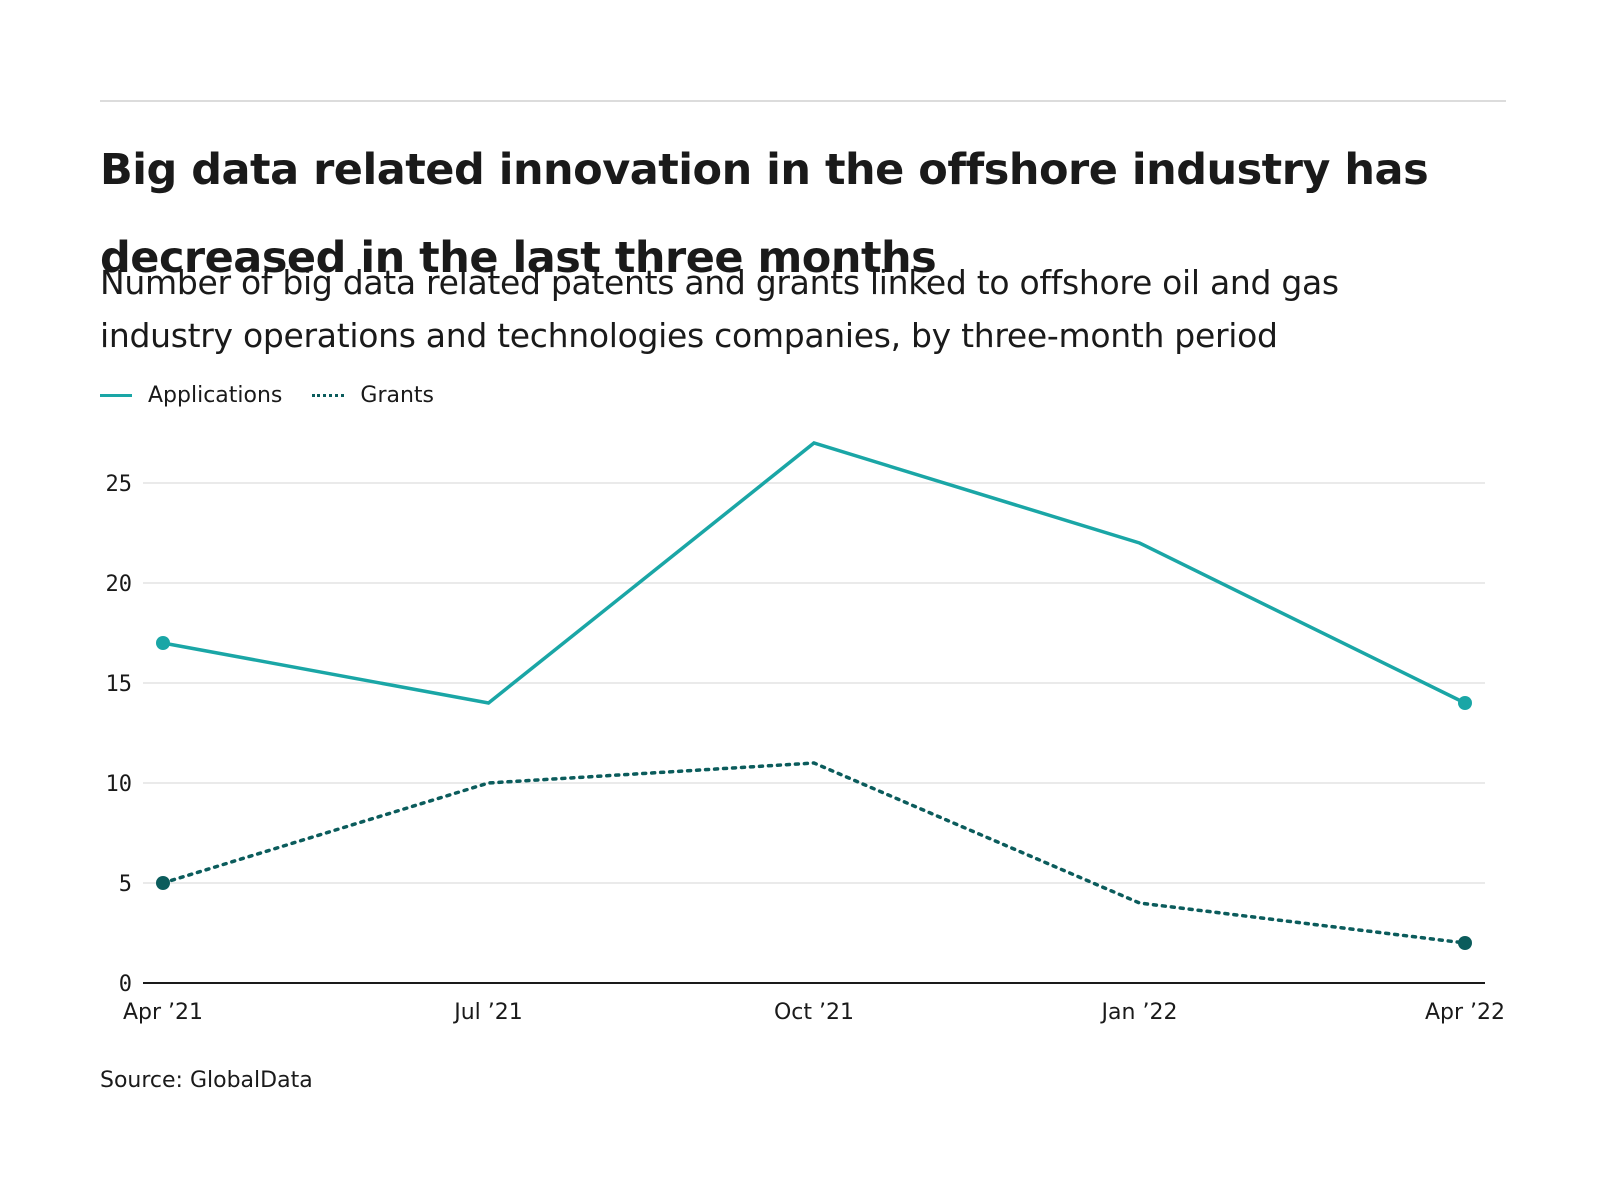  What do you see at coordinates (206, 1080) in the screenshot?
I see `source-note: Source: GlobalData` at bounding box center [206, 1080].